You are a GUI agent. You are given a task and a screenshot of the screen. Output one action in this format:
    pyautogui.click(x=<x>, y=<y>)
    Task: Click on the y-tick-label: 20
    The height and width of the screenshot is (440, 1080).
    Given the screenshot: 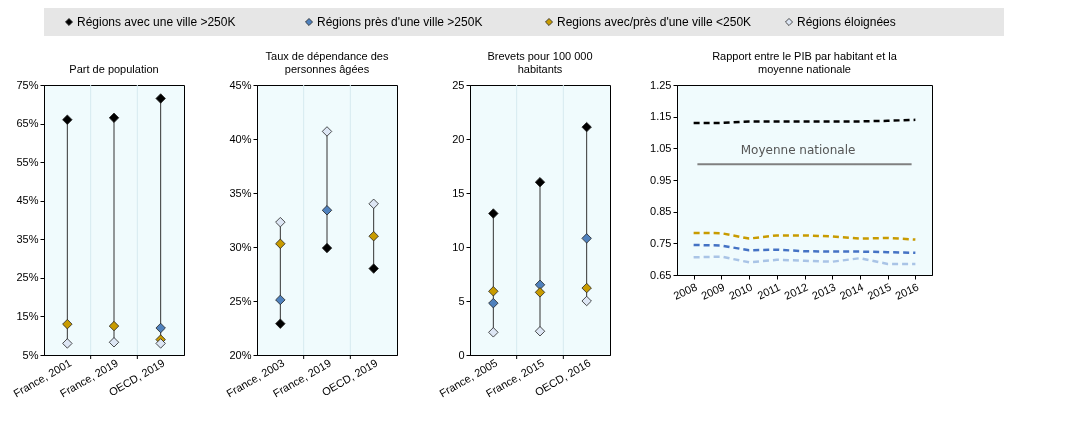 What is the action you would take?
    pyautogui.click(x=458, y=138)
    